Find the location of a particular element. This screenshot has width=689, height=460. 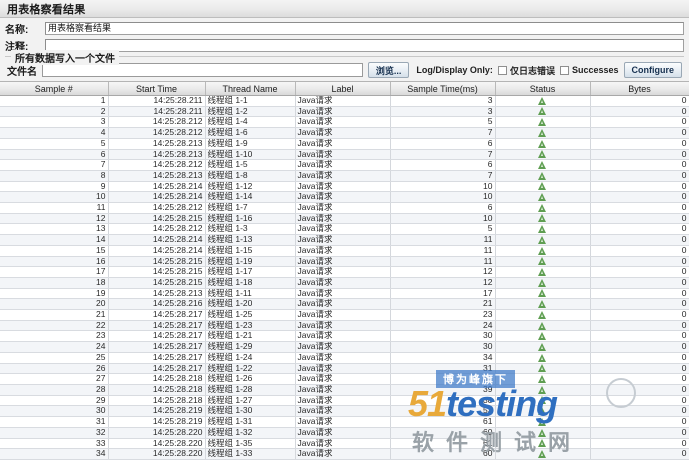

column-header-start-time: Start Time is located at coordinates (157, 89).